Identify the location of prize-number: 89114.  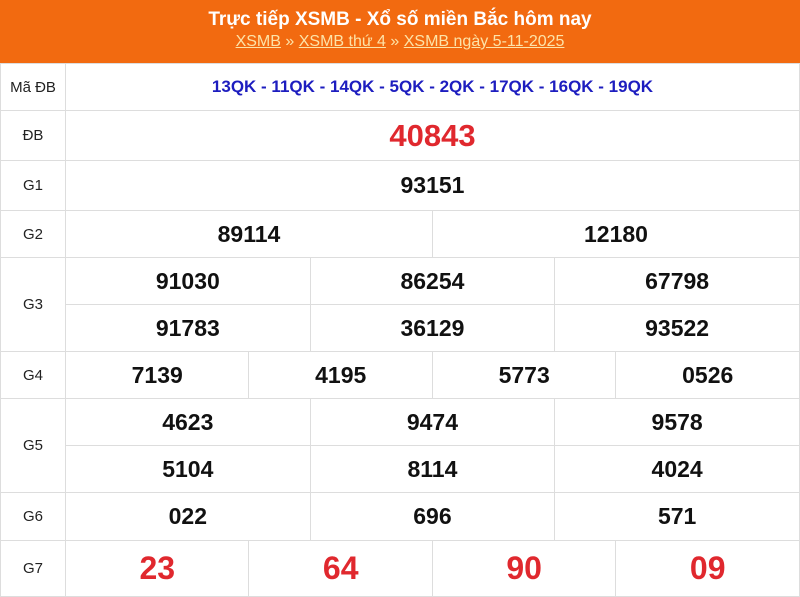
(249, 234).